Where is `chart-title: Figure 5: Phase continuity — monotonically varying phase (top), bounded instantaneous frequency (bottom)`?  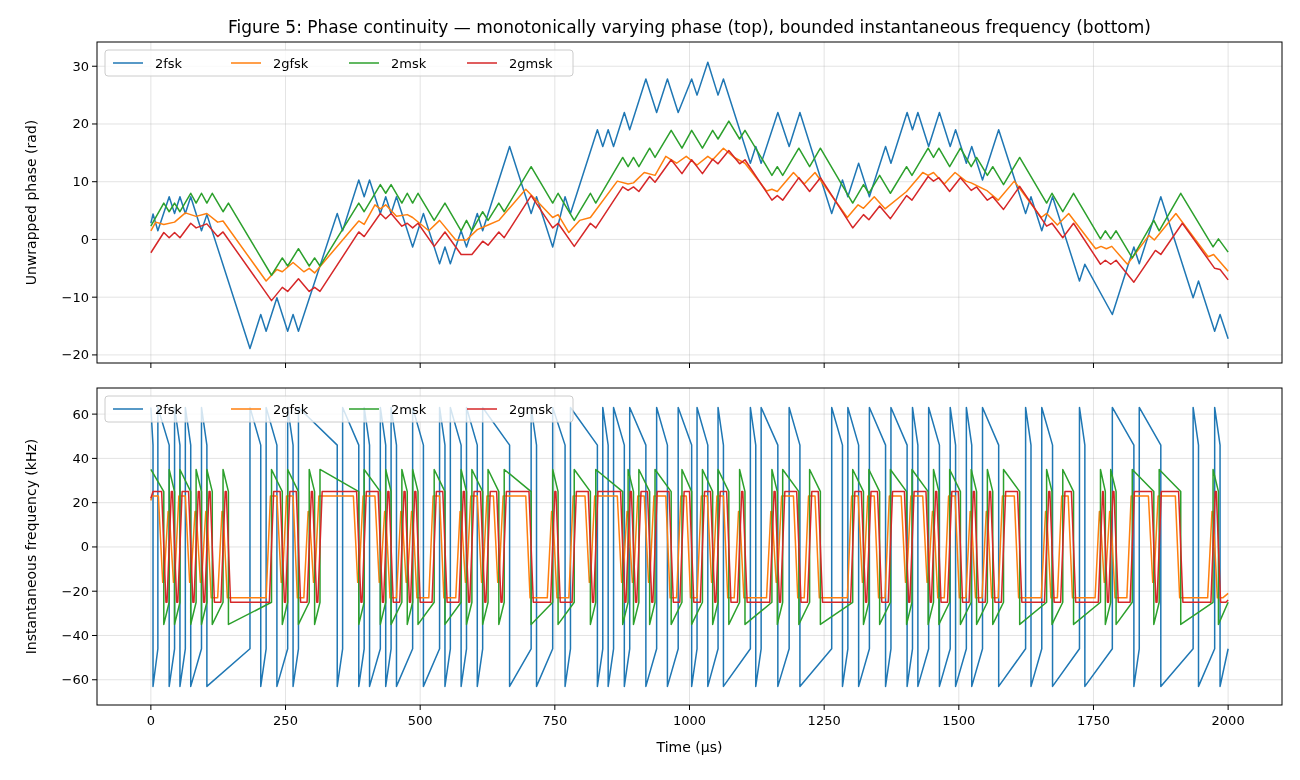 chart-title: Figure 5: Phase continuity — monotonically varying phase (top), bounded instantaneous frequency (bottom) is located at coordinates (689, 27).